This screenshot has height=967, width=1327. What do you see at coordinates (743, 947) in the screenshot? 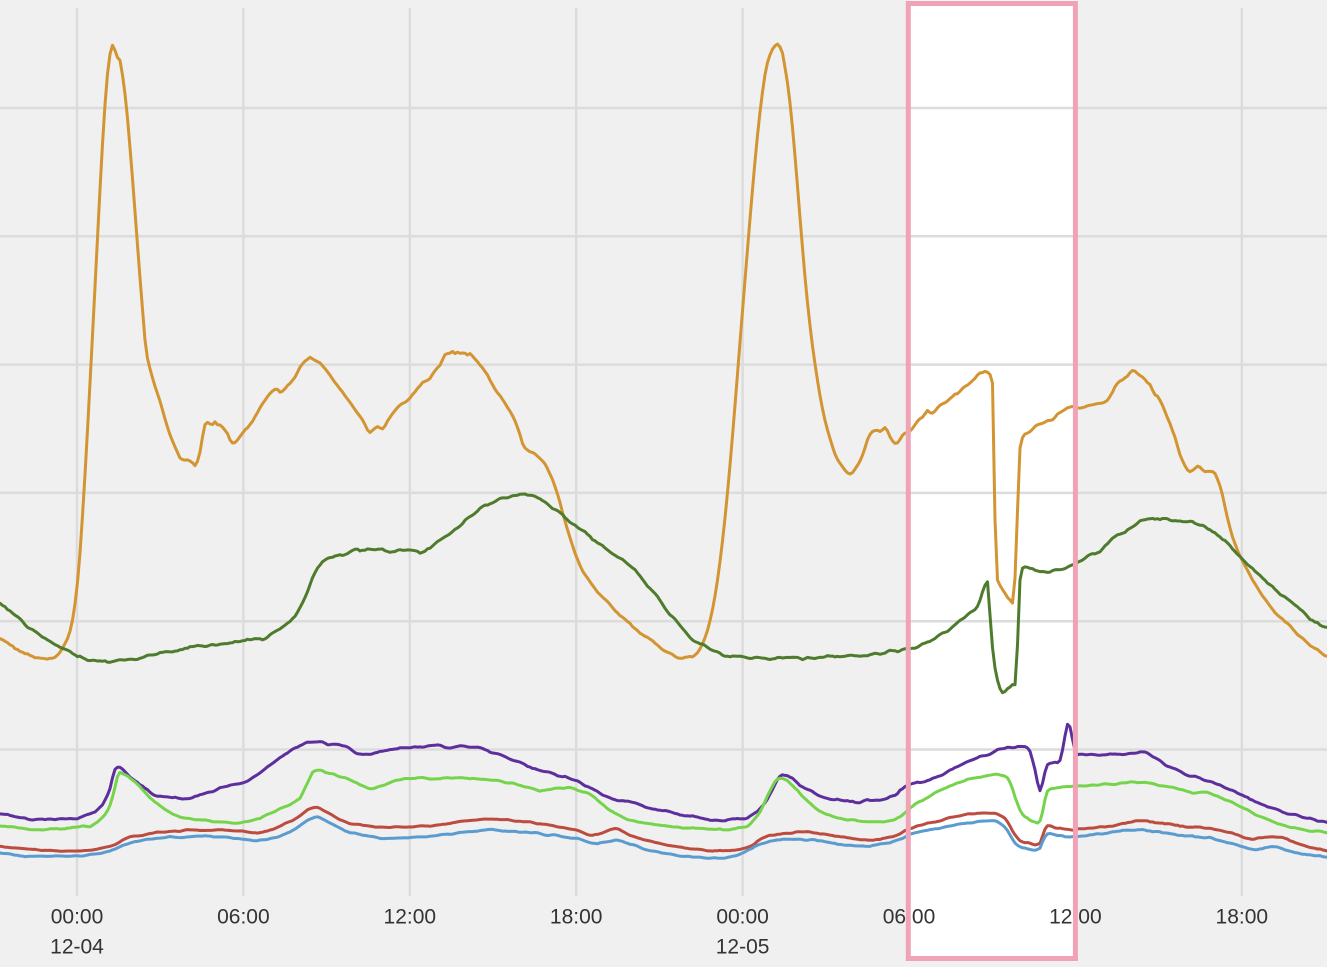
I see `svg-text: 12-05` at bounding box center [743, 947].